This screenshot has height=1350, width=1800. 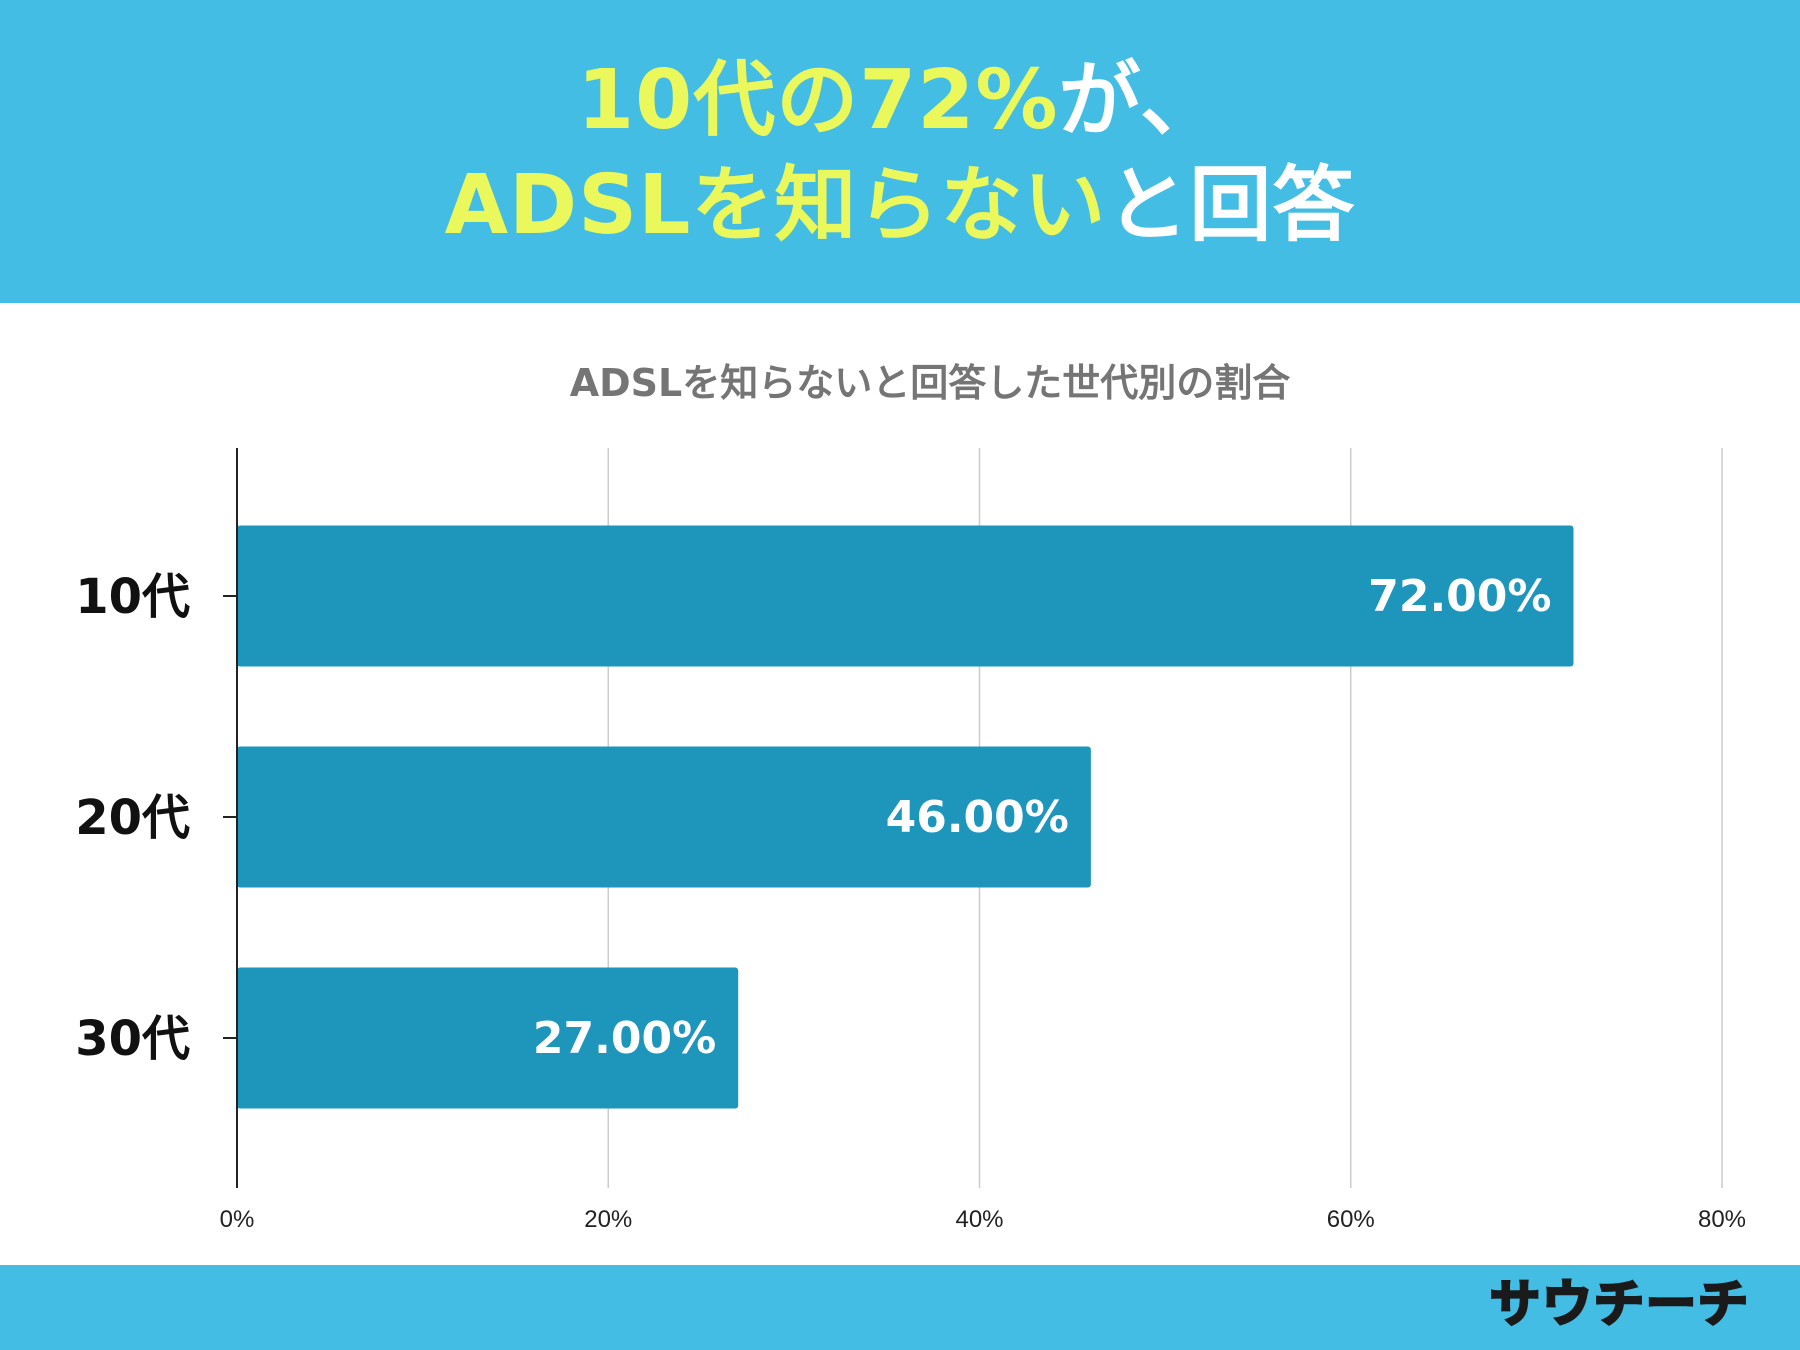 I want to click on category-label: 20代, so click(x=132, y=818).